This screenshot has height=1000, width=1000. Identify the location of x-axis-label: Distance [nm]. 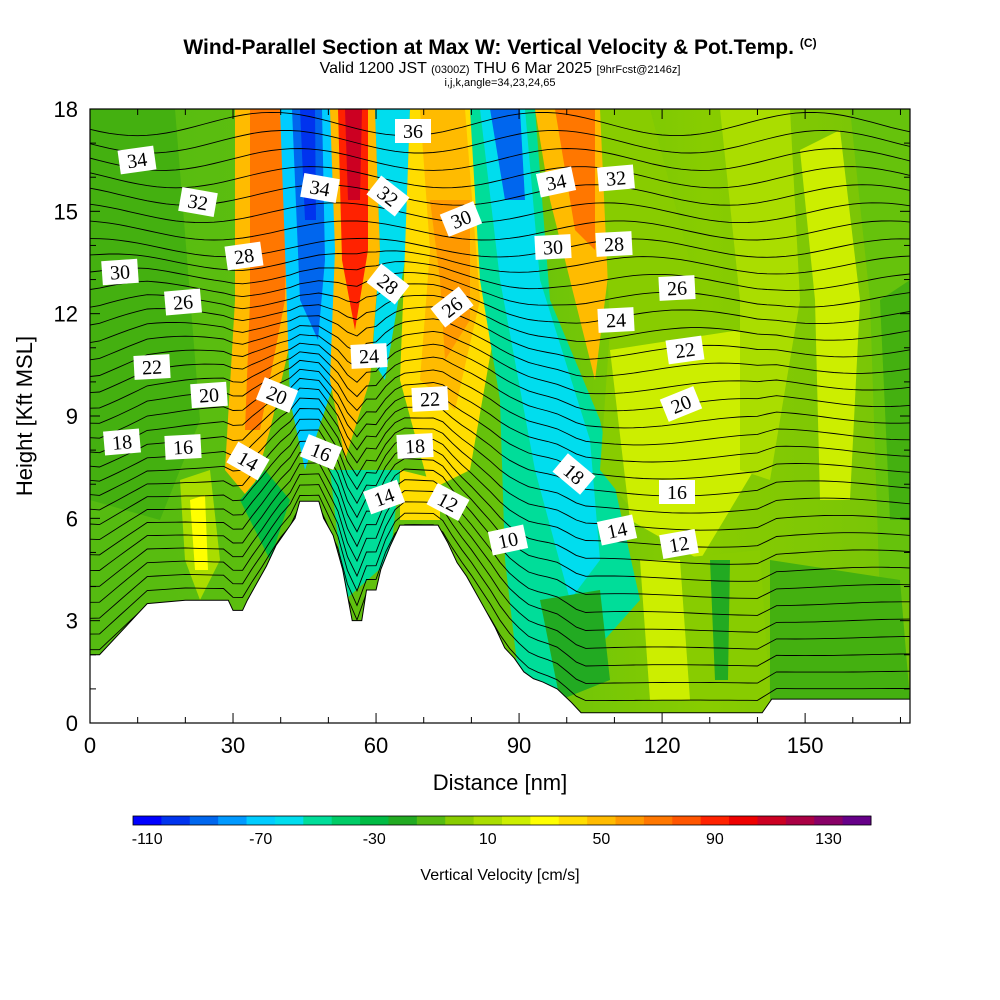
(500, 782).